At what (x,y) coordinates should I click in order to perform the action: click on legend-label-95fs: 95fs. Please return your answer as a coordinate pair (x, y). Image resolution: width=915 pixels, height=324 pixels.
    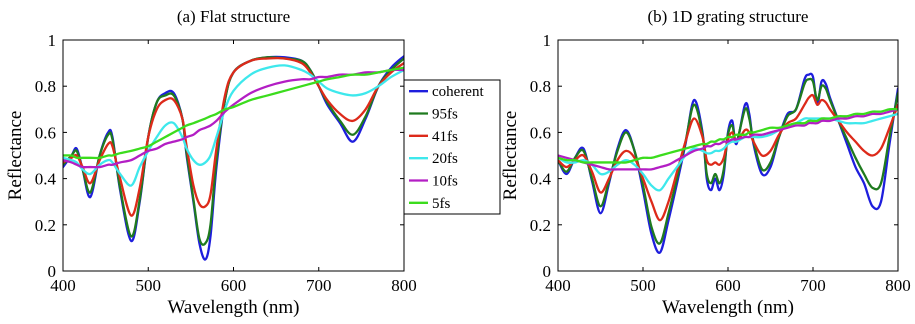
    Looking at the image, I should click on (445, 115).